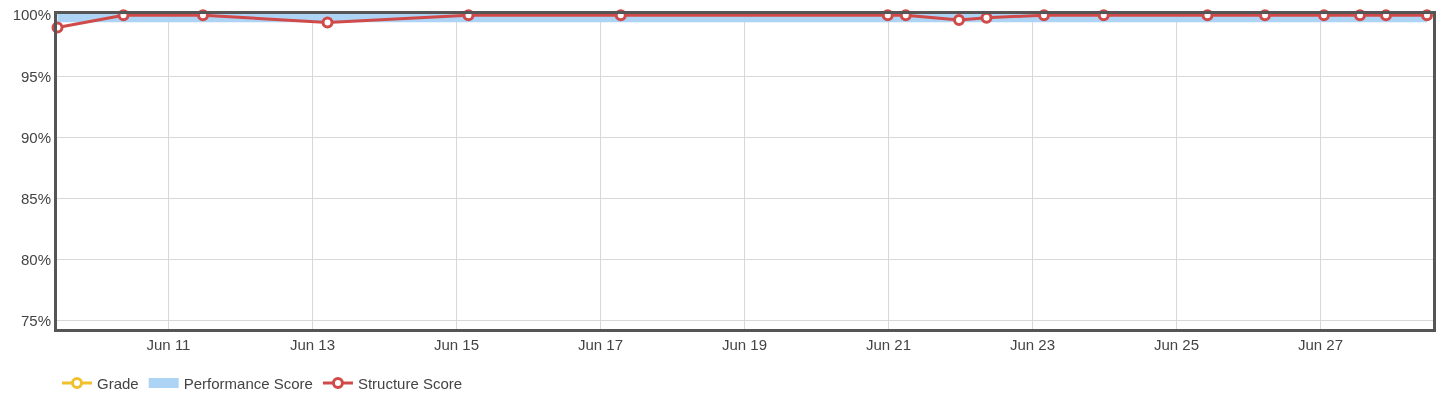  Describe the element at coordinates (600, 344) in the screenshot. I see `x-tick-label: Jun 17` at that location.